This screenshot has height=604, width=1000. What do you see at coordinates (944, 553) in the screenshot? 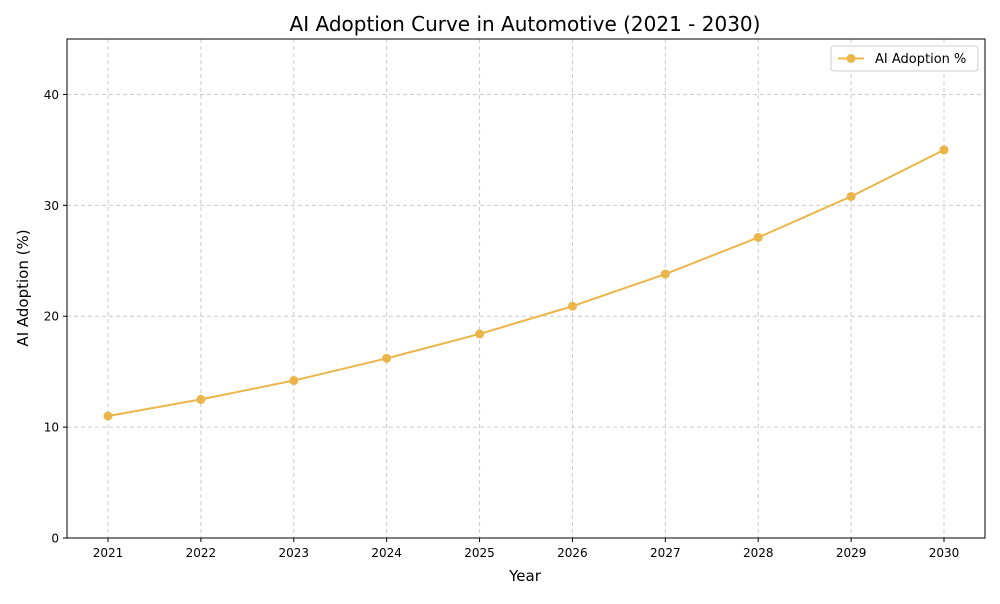
I see `x-tick-label: 2030` at bounding box center [944, 553].